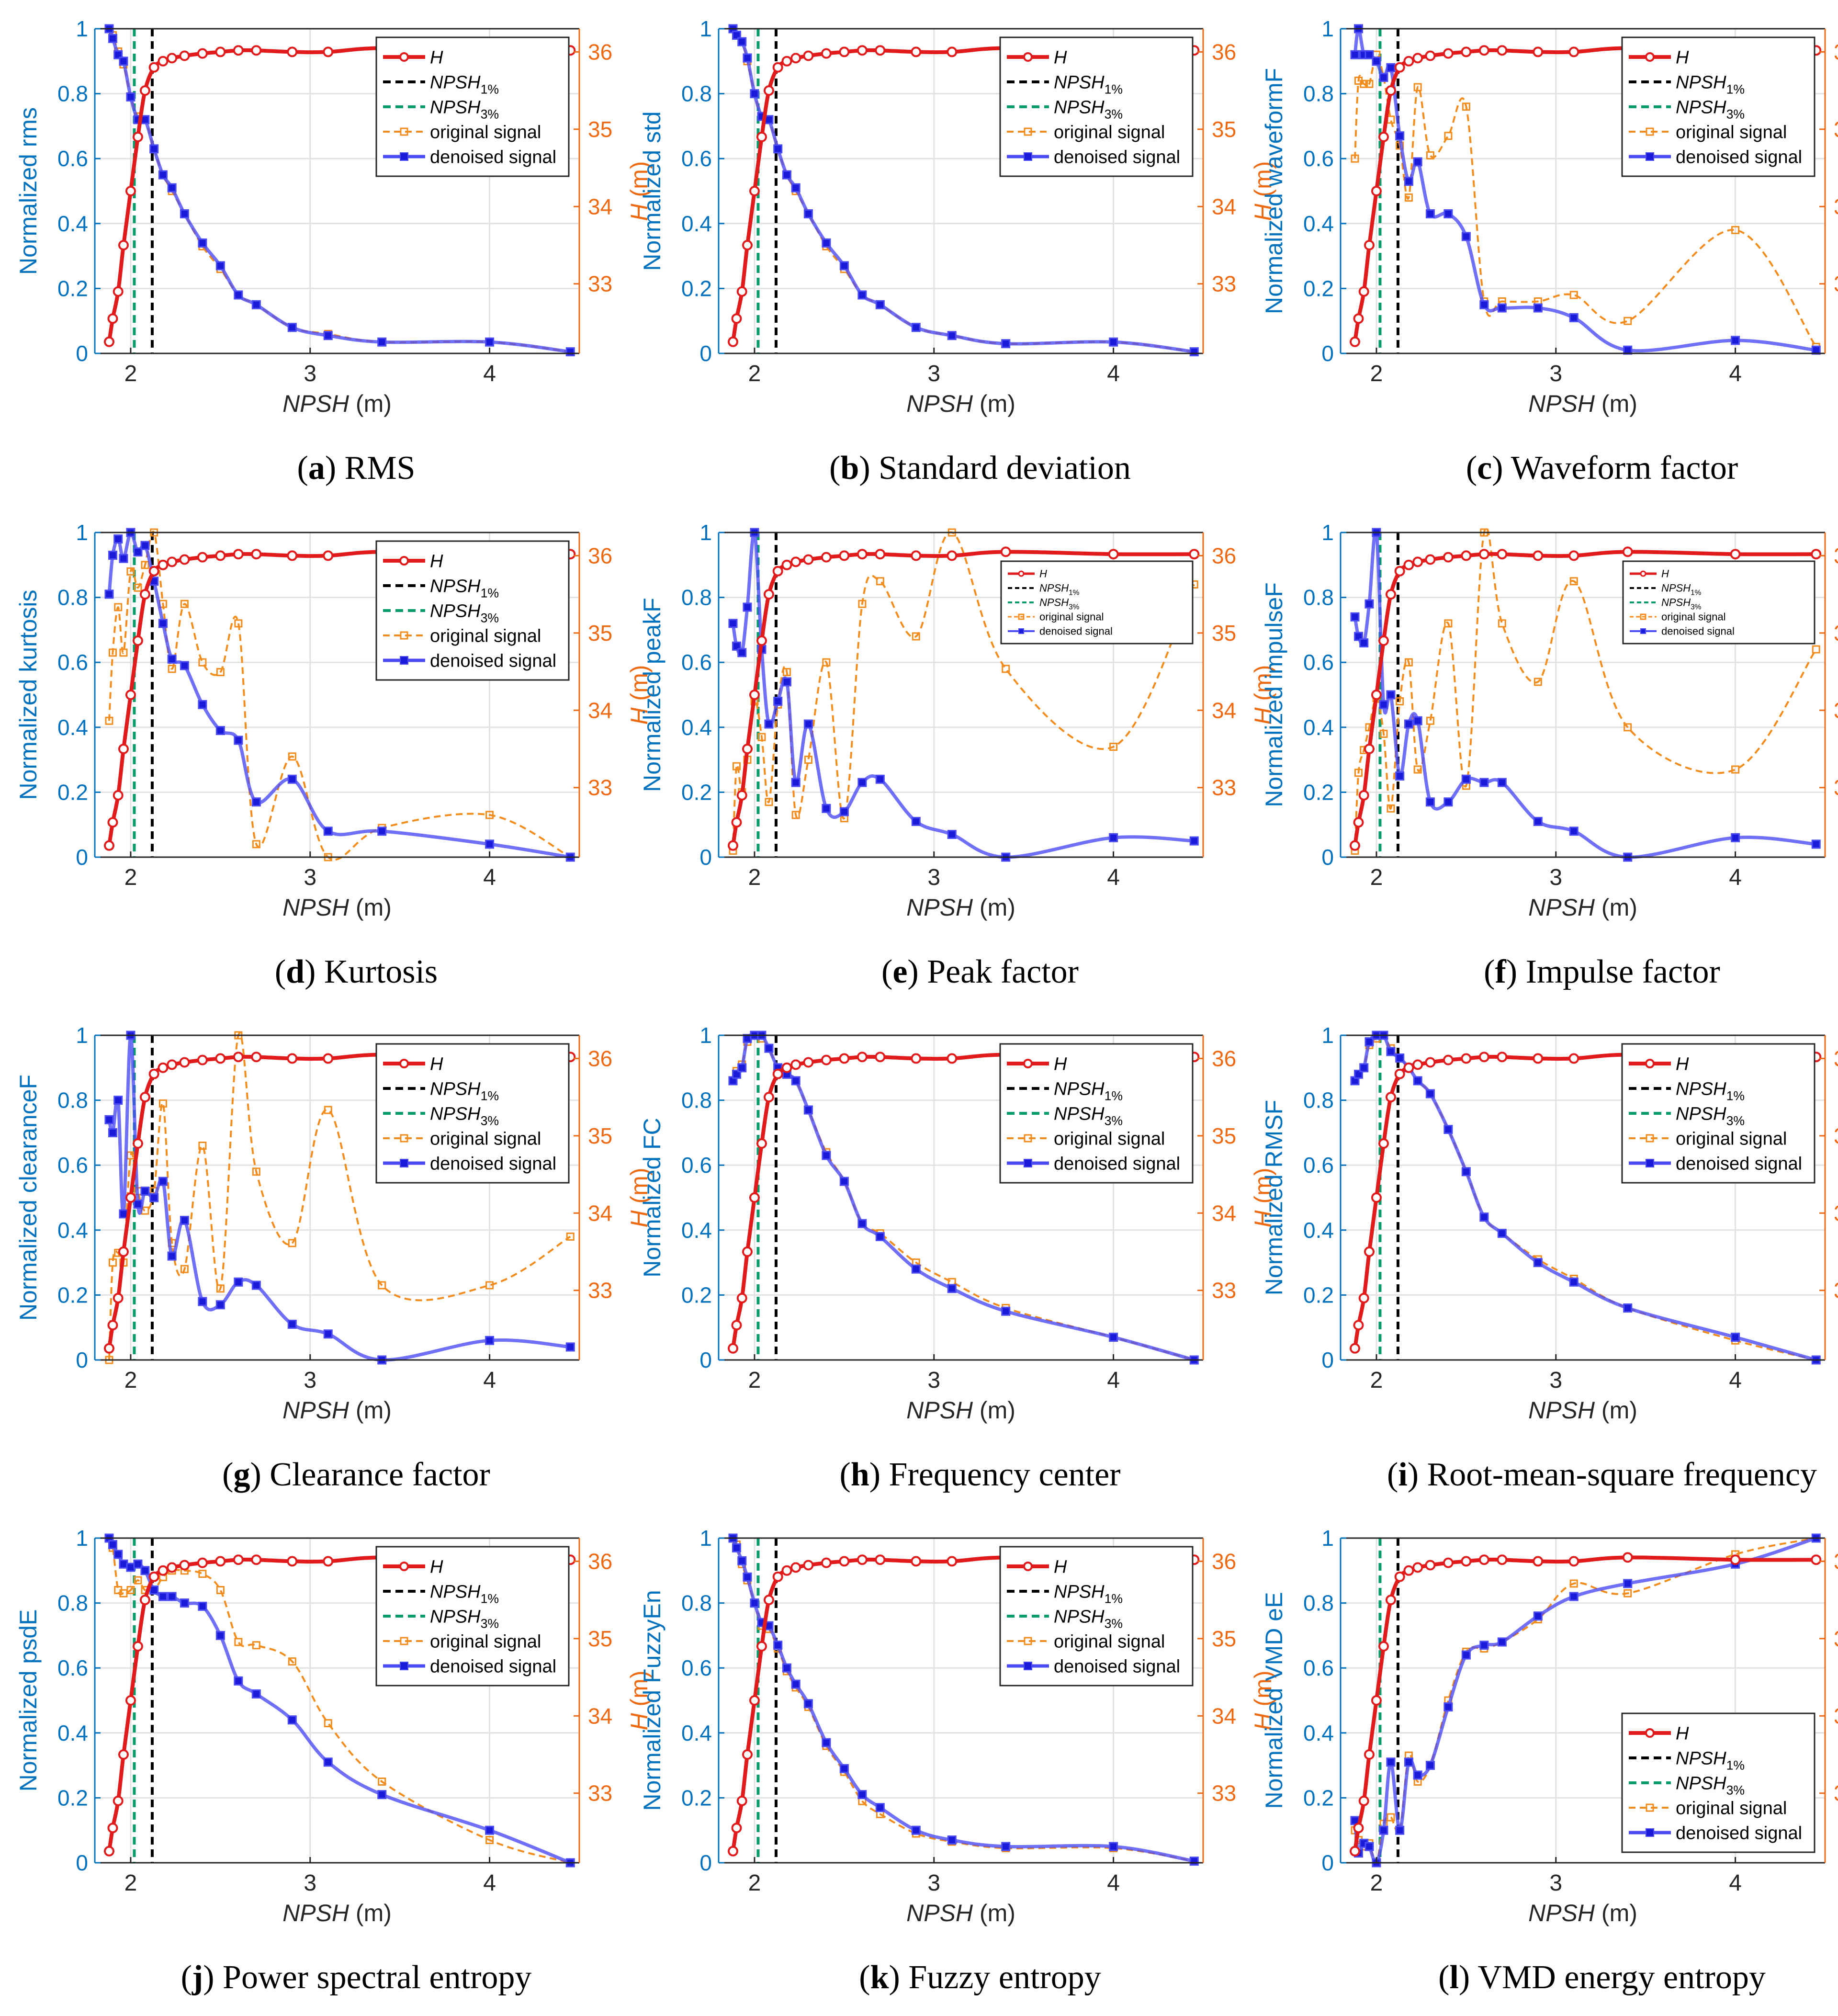 The width and height of the screenshot is (1838, 2016). Describe the element at coordinates (1444, 1977) in the screenshot. I see `caption-open: (` at that location.